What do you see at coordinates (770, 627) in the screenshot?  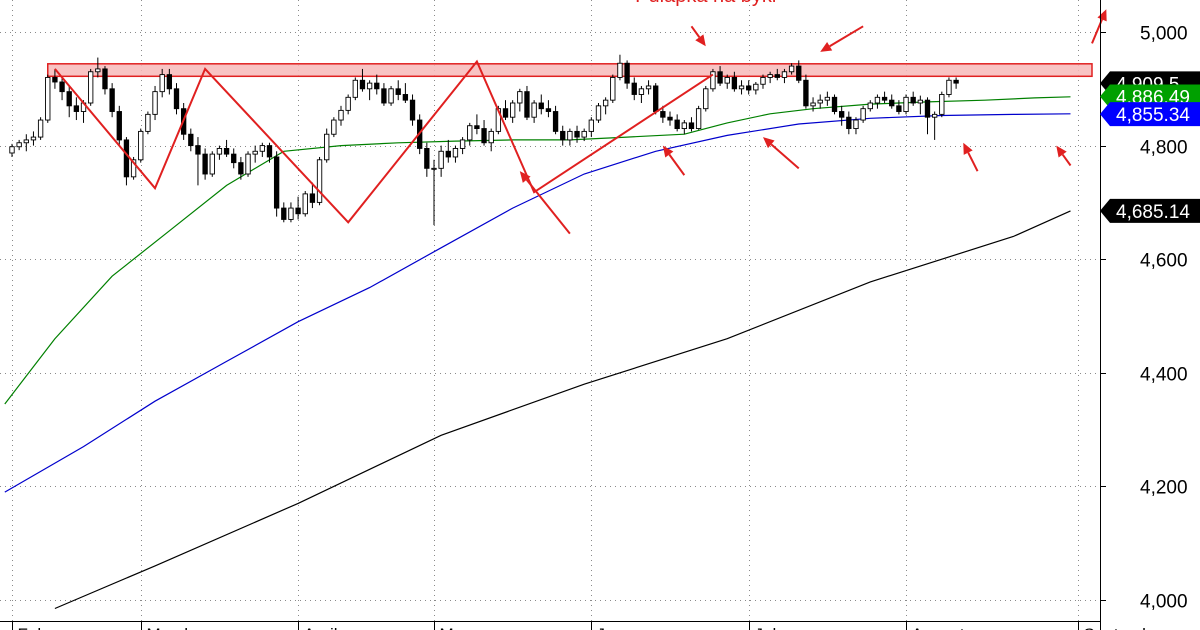 I see `x-tick-label-5: July` at bounding box center [770, 627].